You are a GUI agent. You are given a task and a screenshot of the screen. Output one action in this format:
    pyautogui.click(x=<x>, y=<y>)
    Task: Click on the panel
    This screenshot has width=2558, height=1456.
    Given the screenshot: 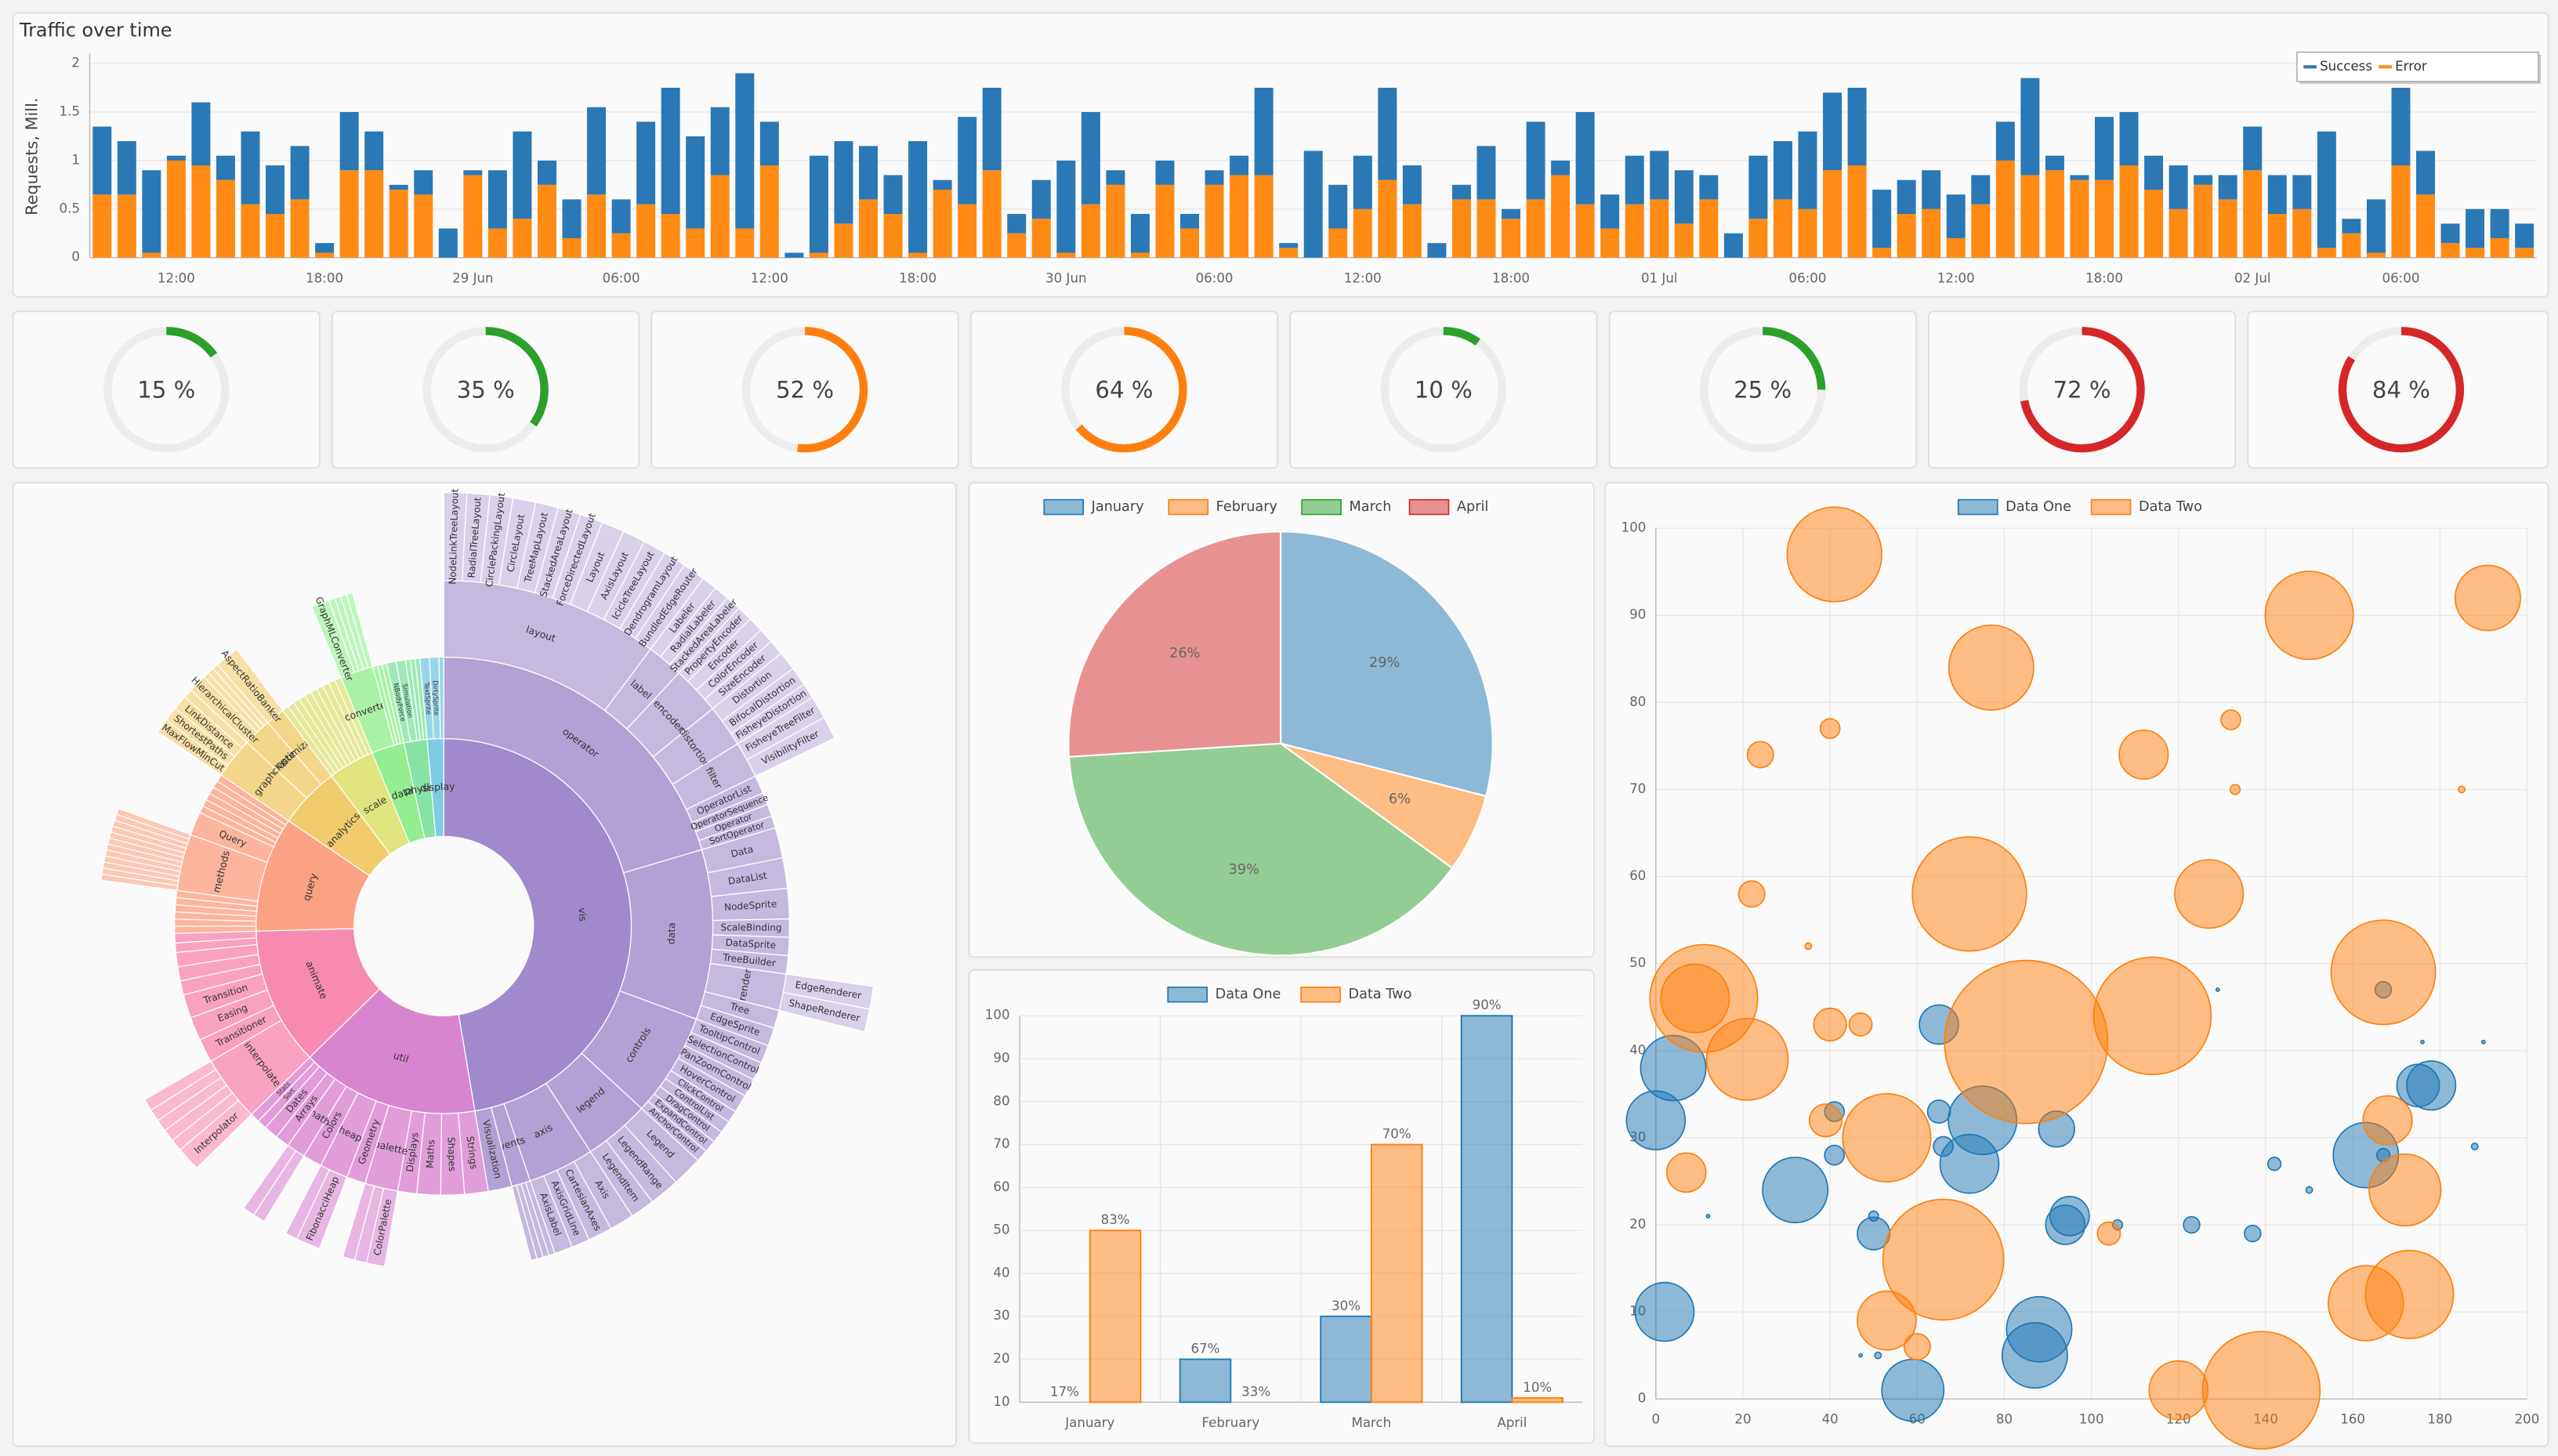 What is the action you would take?
    pyautogui.click(x=1123, y=389)
    